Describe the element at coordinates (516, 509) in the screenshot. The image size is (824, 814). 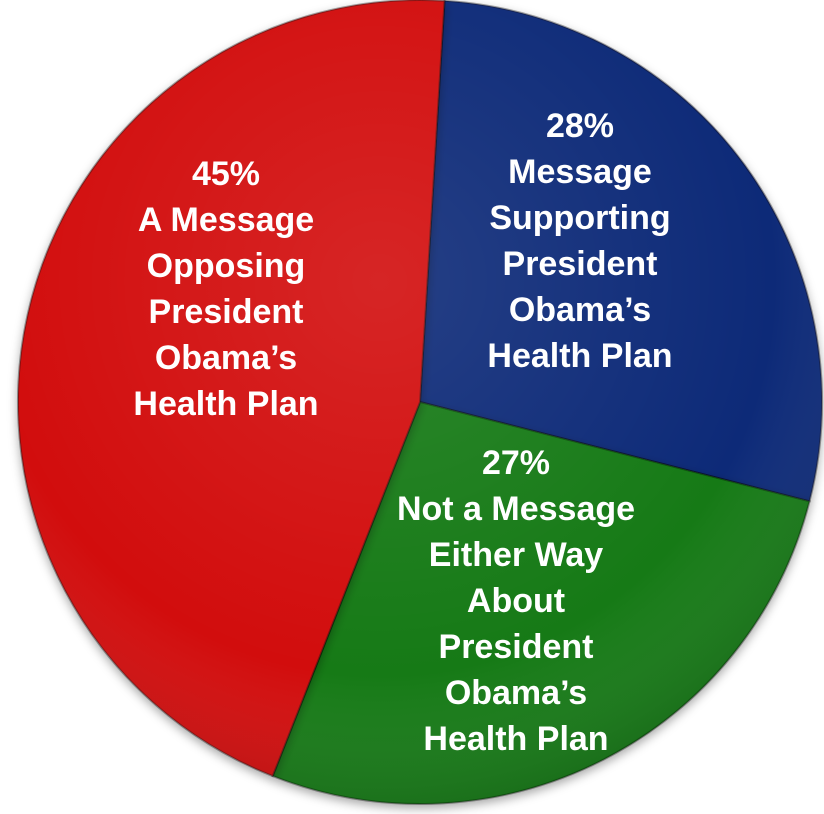
I see `pie-slice-label-line: Not a Message` at that location.